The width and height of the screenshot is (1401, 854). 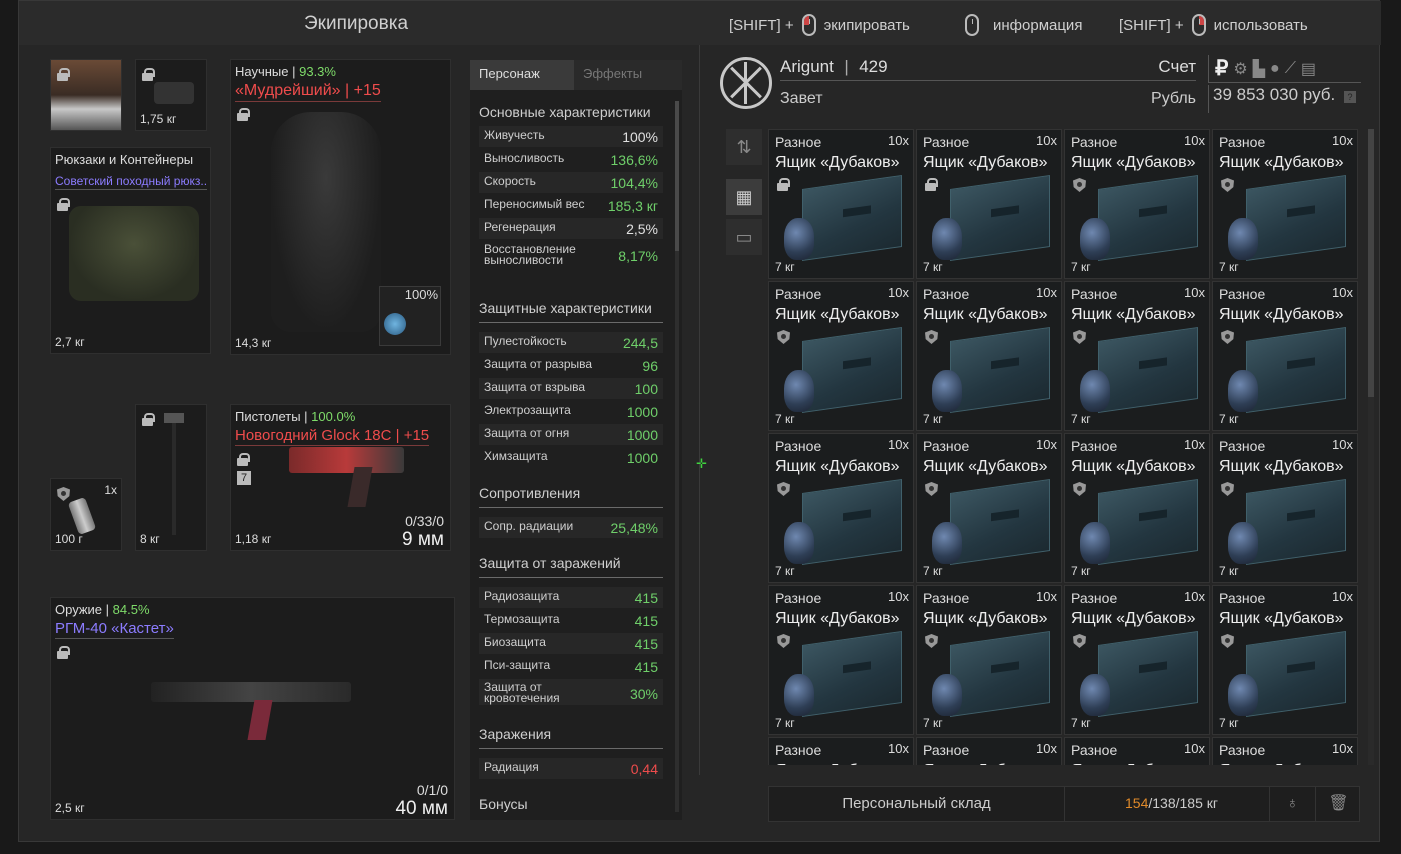 I want to click on grenade-slot: 1x 100 г, so click(x=86, y=514).